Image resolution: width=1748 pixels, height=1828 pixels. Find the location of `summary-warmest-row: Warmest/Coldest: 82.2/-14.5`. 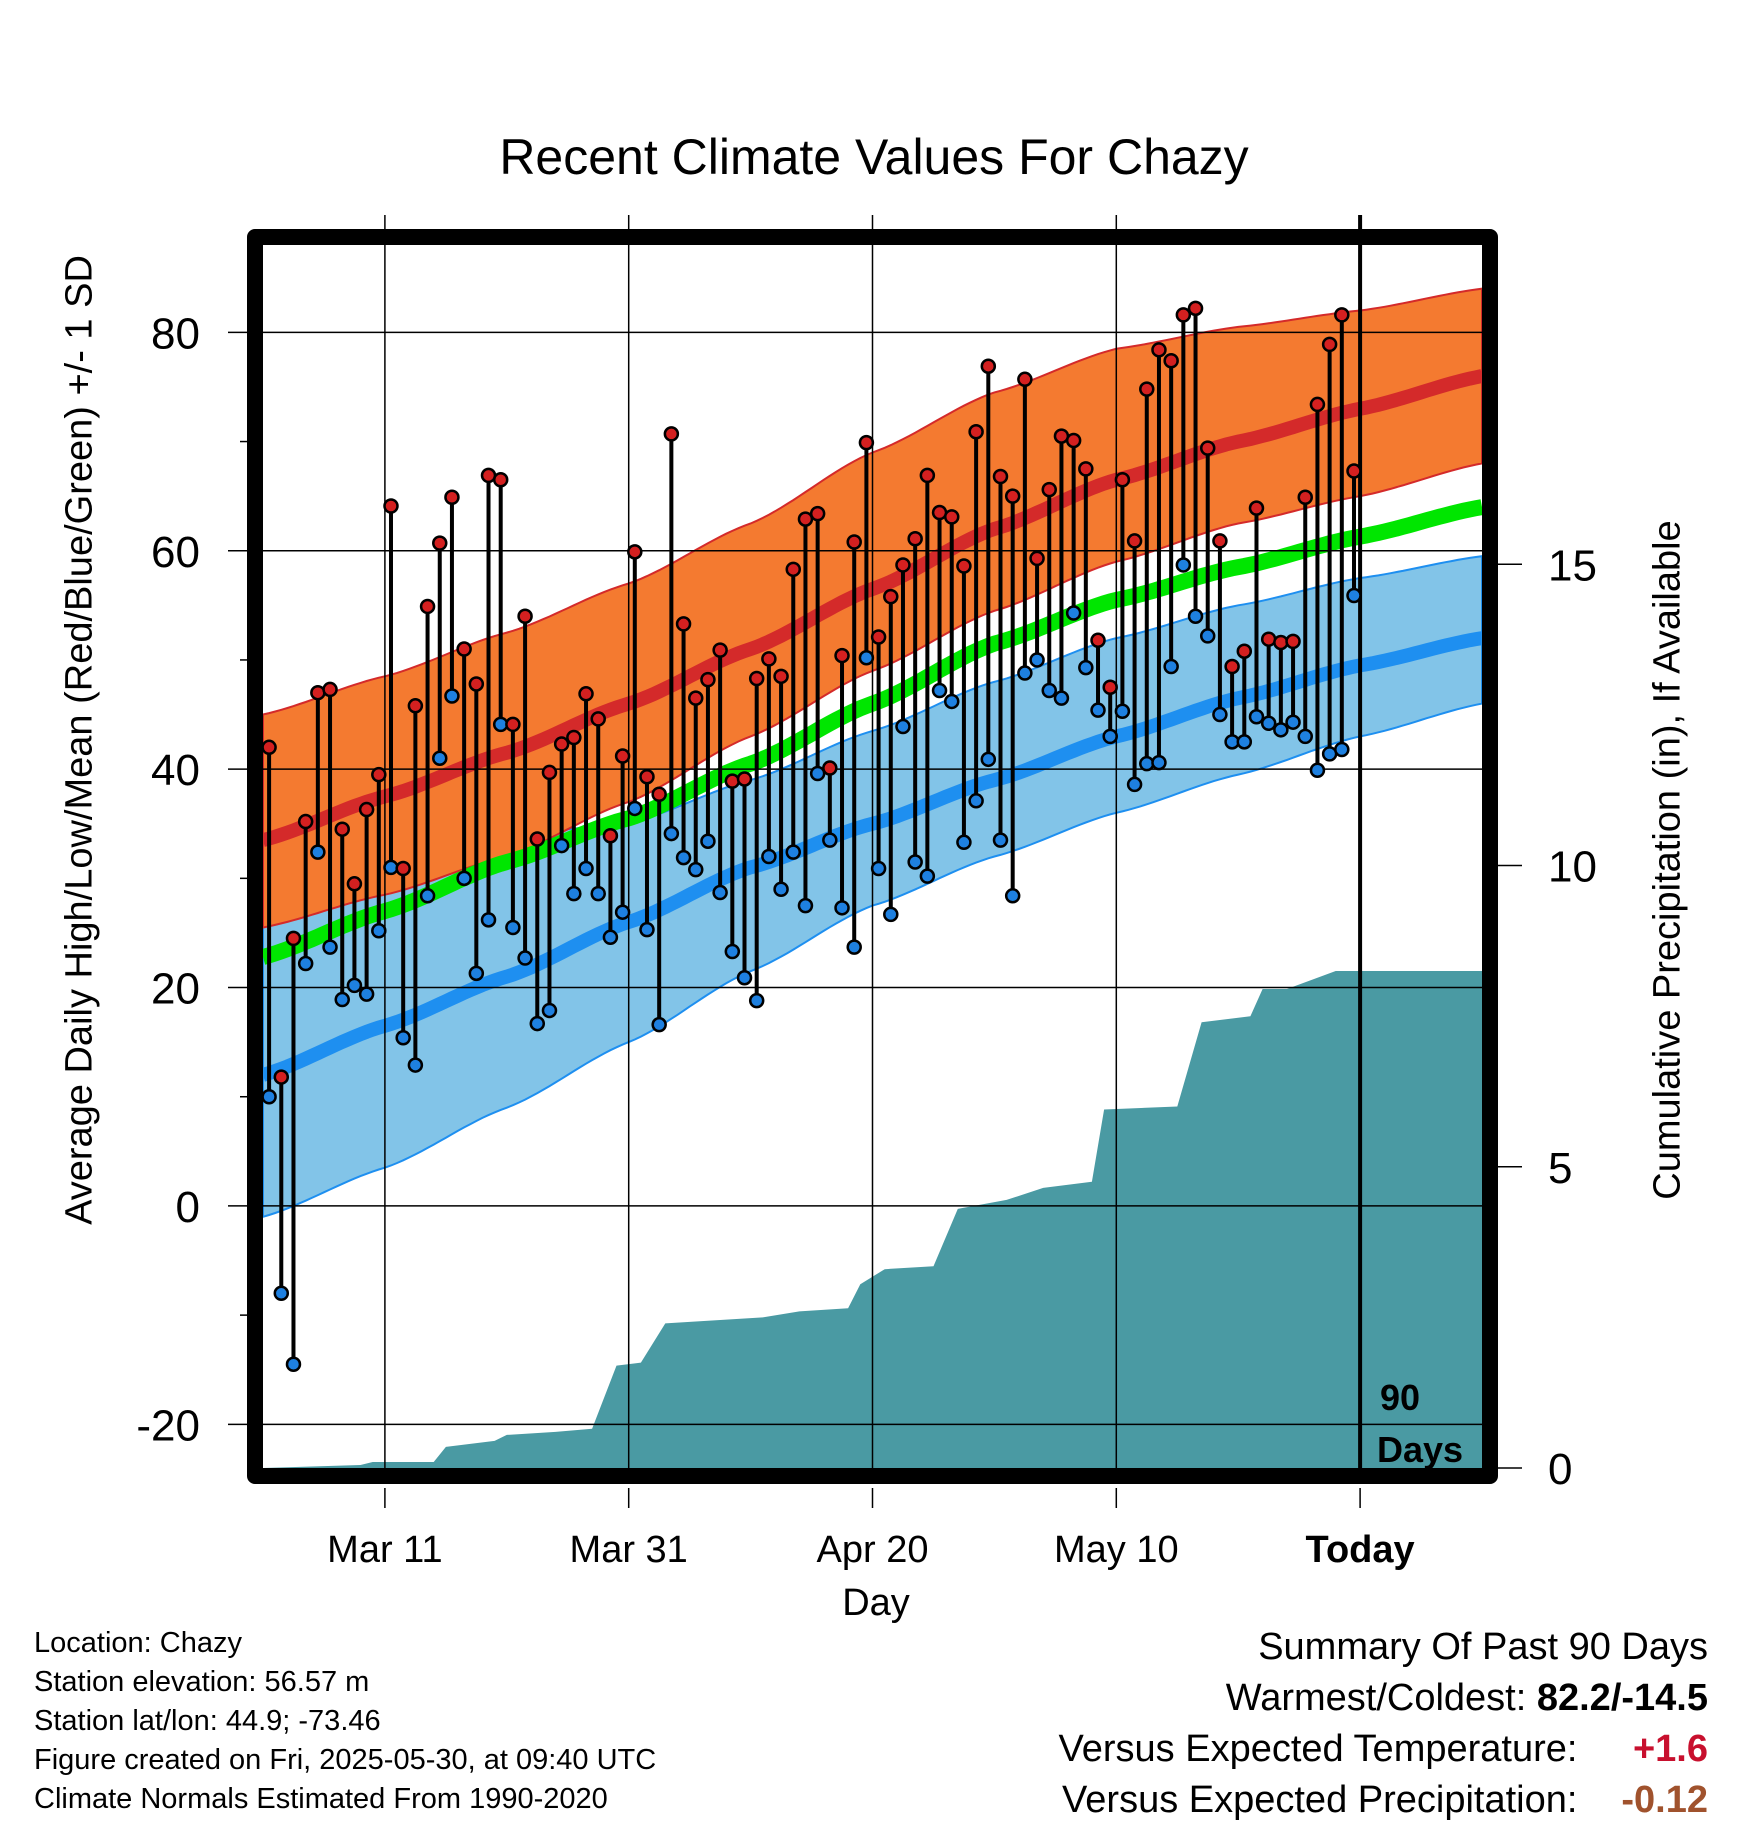

summary-warmest-row: Warmest/Coldest: 82.2/-14.5 is located at coordinates (1383, 1698).